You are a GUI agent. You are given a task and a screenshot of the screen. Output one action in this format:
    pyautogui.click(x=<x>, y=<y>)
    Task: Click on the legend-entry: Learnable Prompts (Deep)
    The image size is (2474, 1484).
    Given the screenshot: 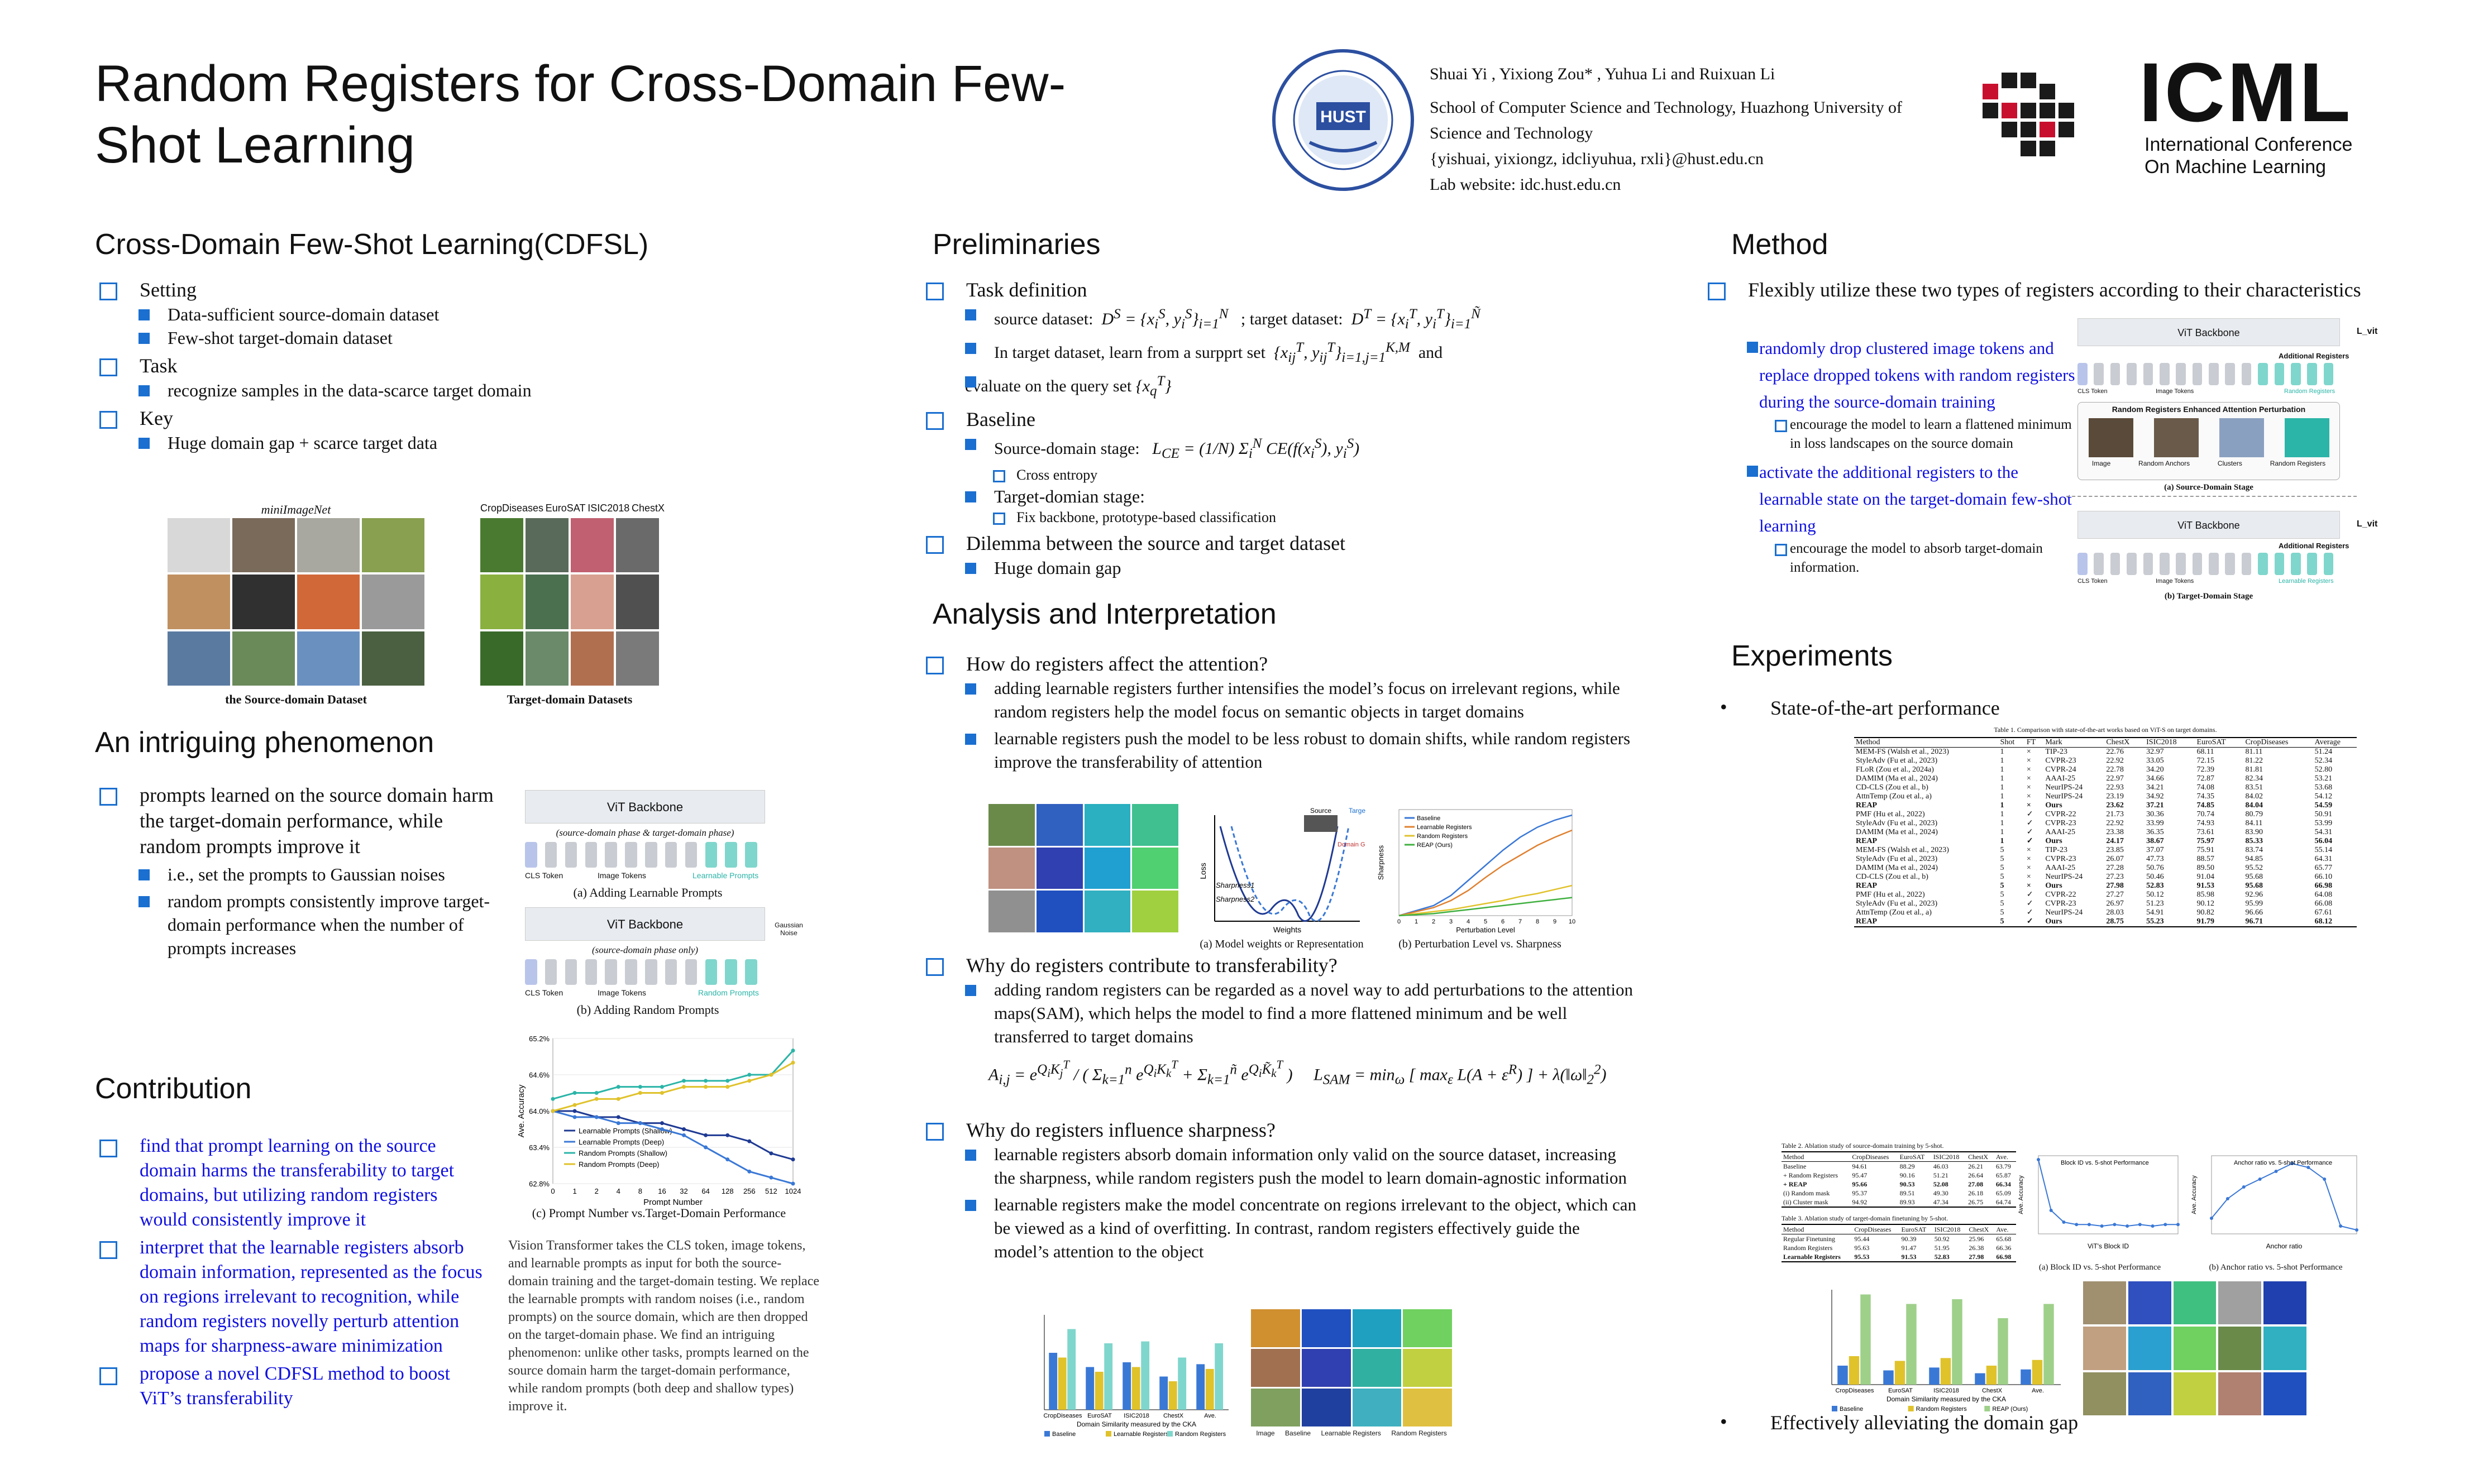 What is the action you would take?
    pyautogui.click(x=621, y=1142)
    